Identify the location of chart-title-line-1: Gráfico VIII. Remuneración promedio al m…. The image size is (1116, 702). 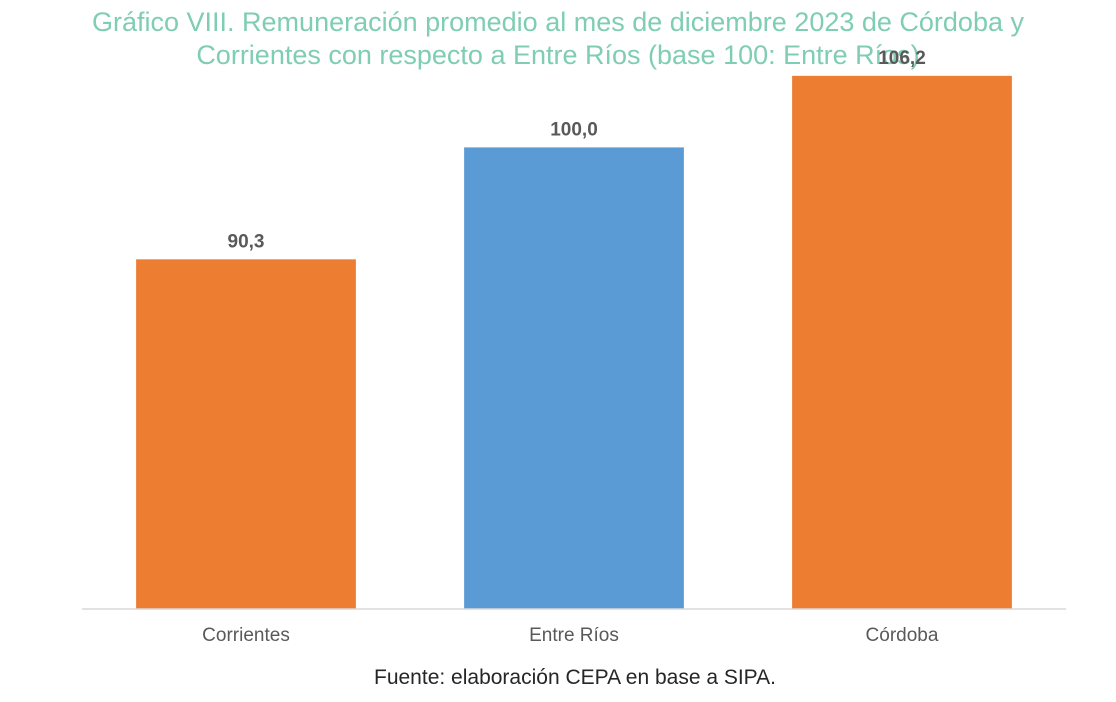
(558, 22).